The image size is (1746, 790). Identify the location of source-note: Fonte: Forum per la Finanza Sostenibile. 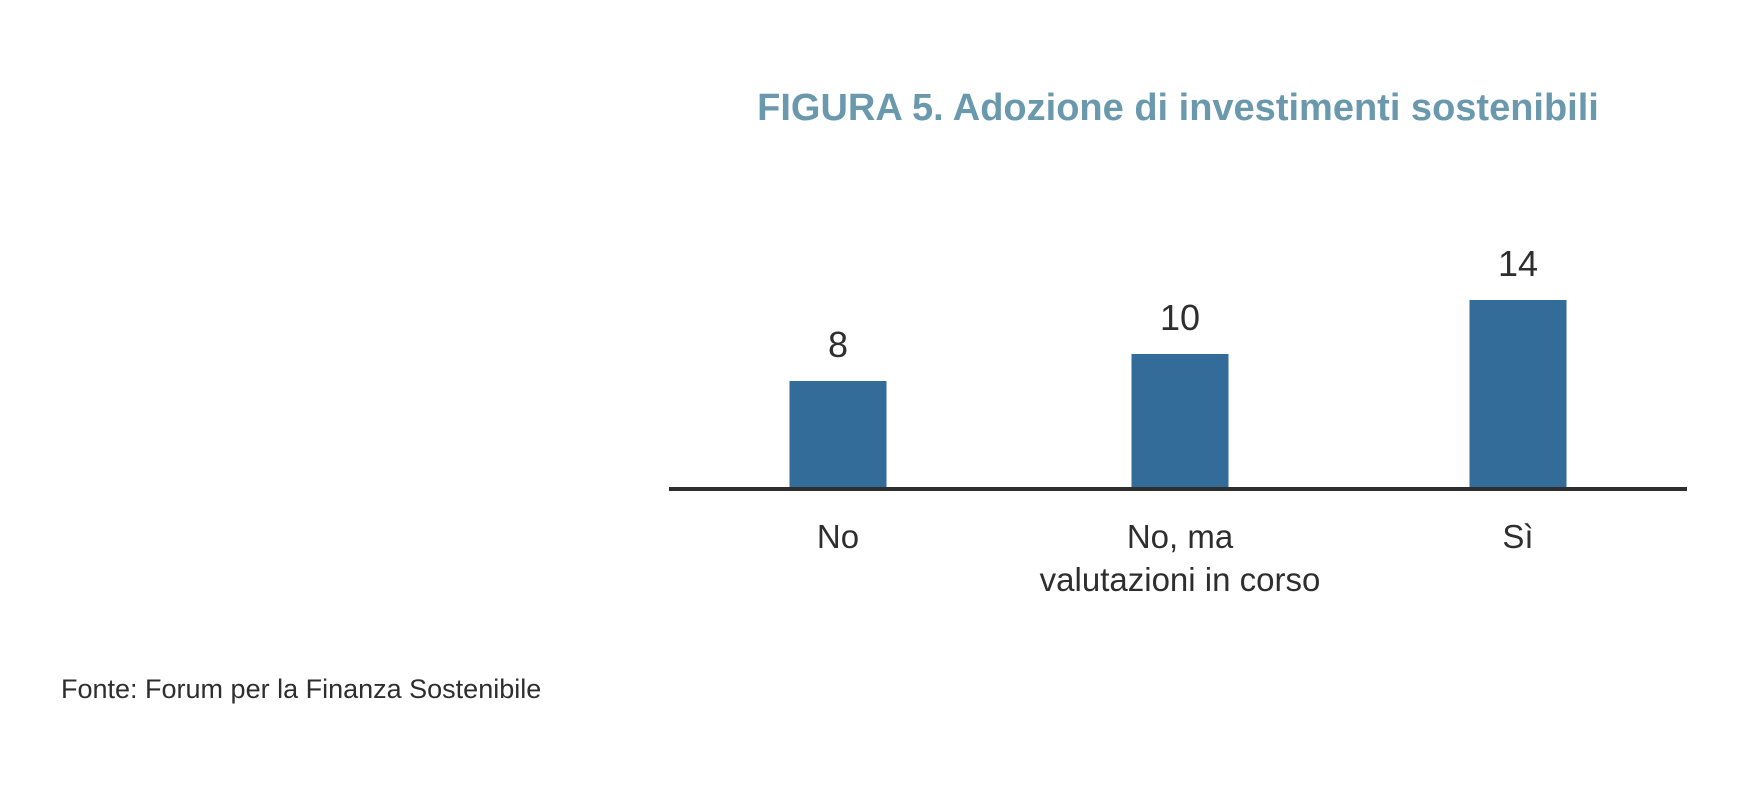
(301, 689).